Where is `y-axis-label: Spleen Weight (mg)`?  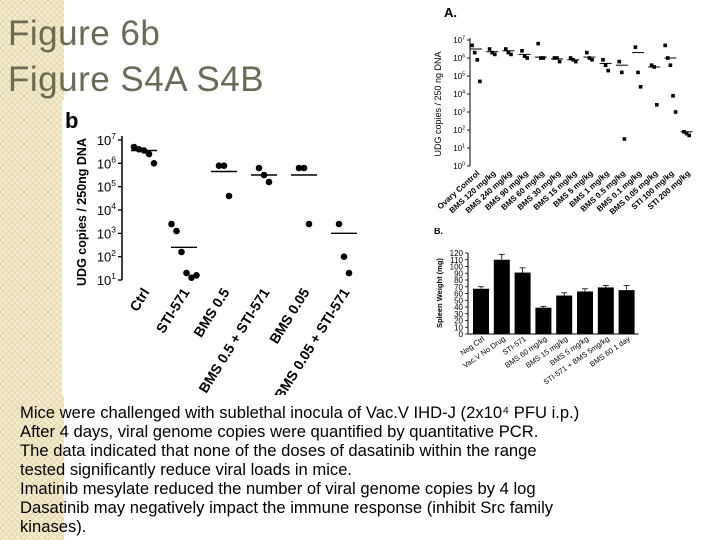
y-axis-label: Spleen Weight (mg) is located at coordinates (439, 293).